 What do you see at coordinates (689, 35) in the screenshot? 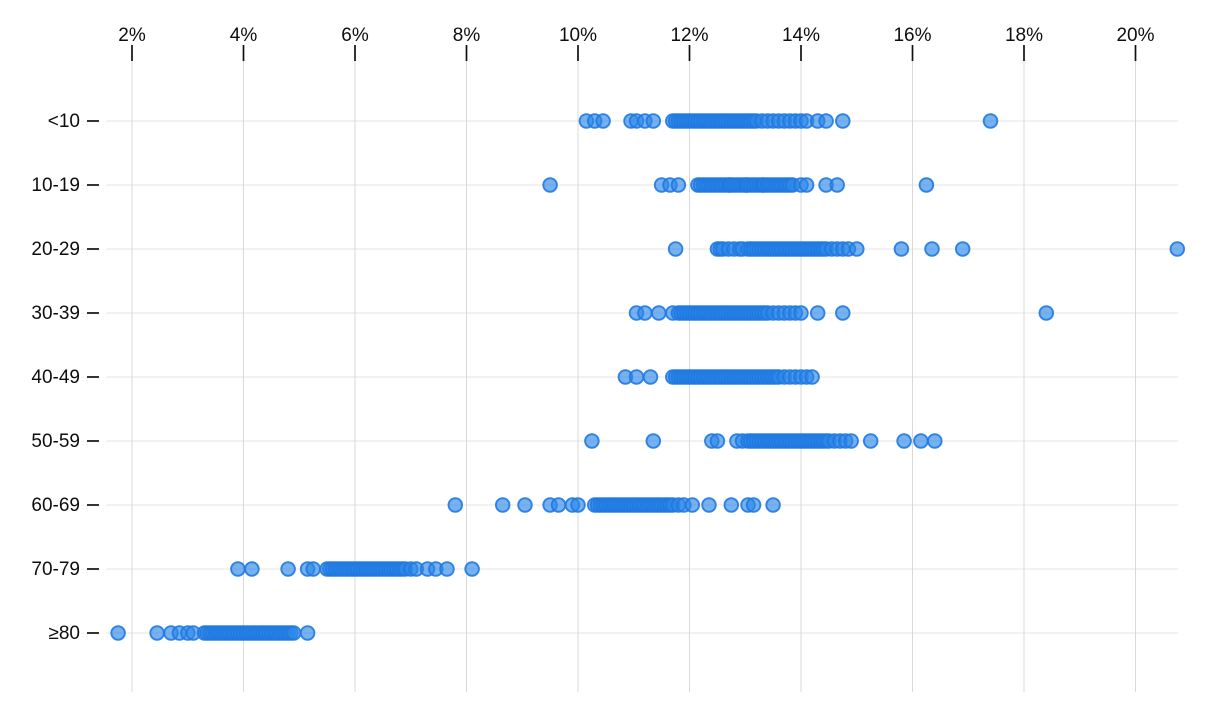
I see `x-tick-label: 12%` at bounding box center [689, 35].